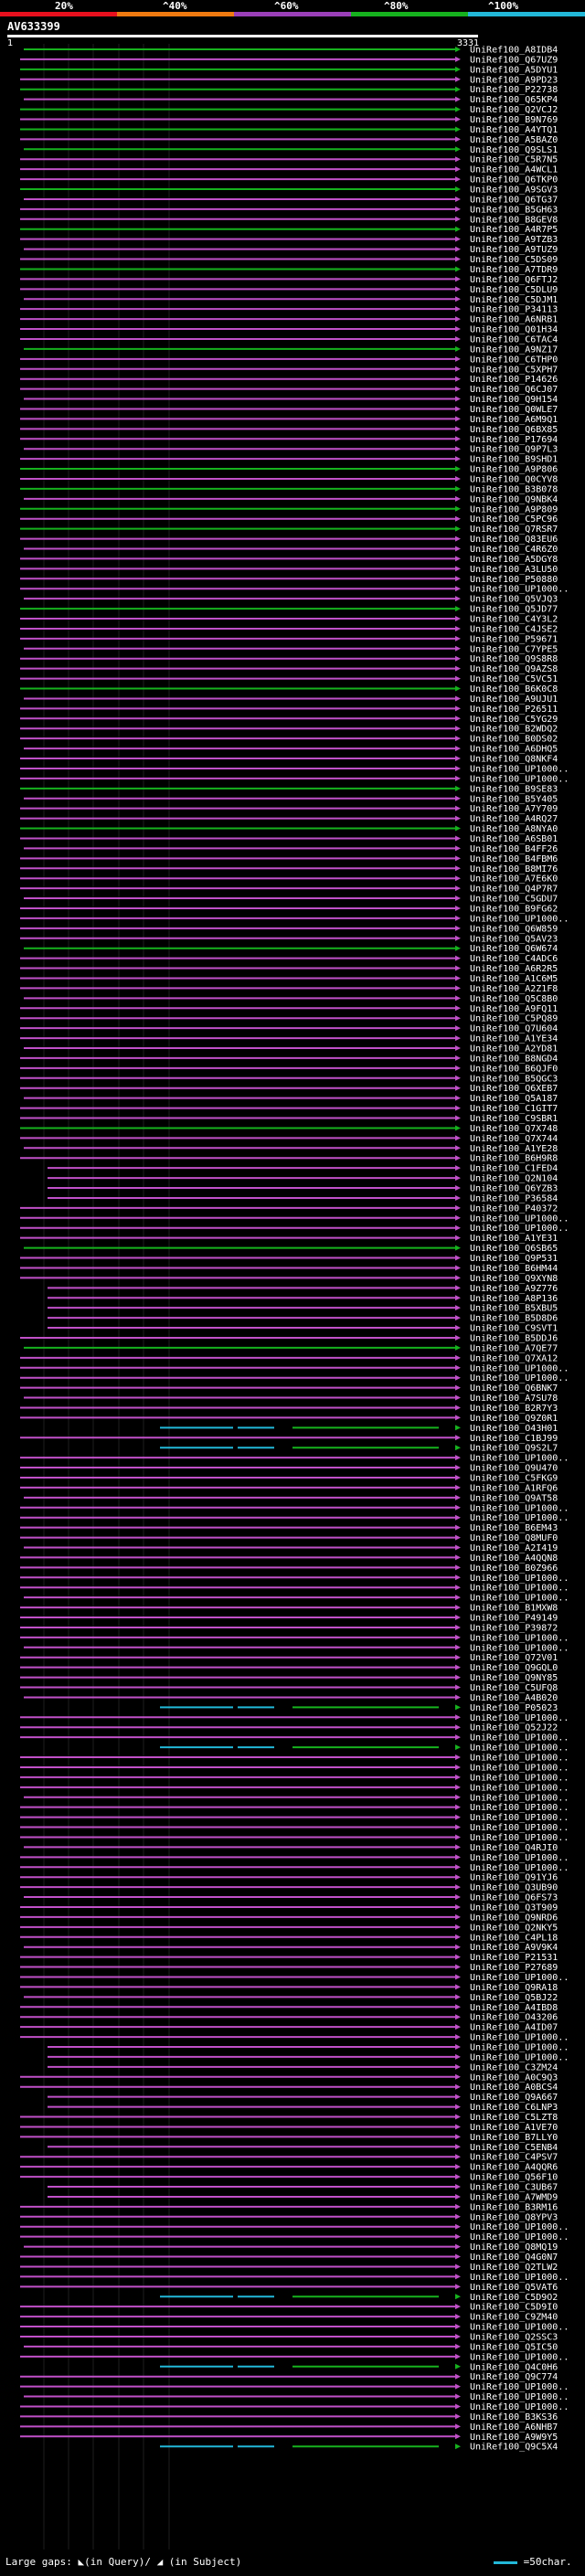 The width and height of the screenshot is (585, 2576). What do you see at coordinates (289, 1918) in the screenshot?
I see `hit-row: UniRef100_Q9NRD6` at bounding box center [289, 1918].